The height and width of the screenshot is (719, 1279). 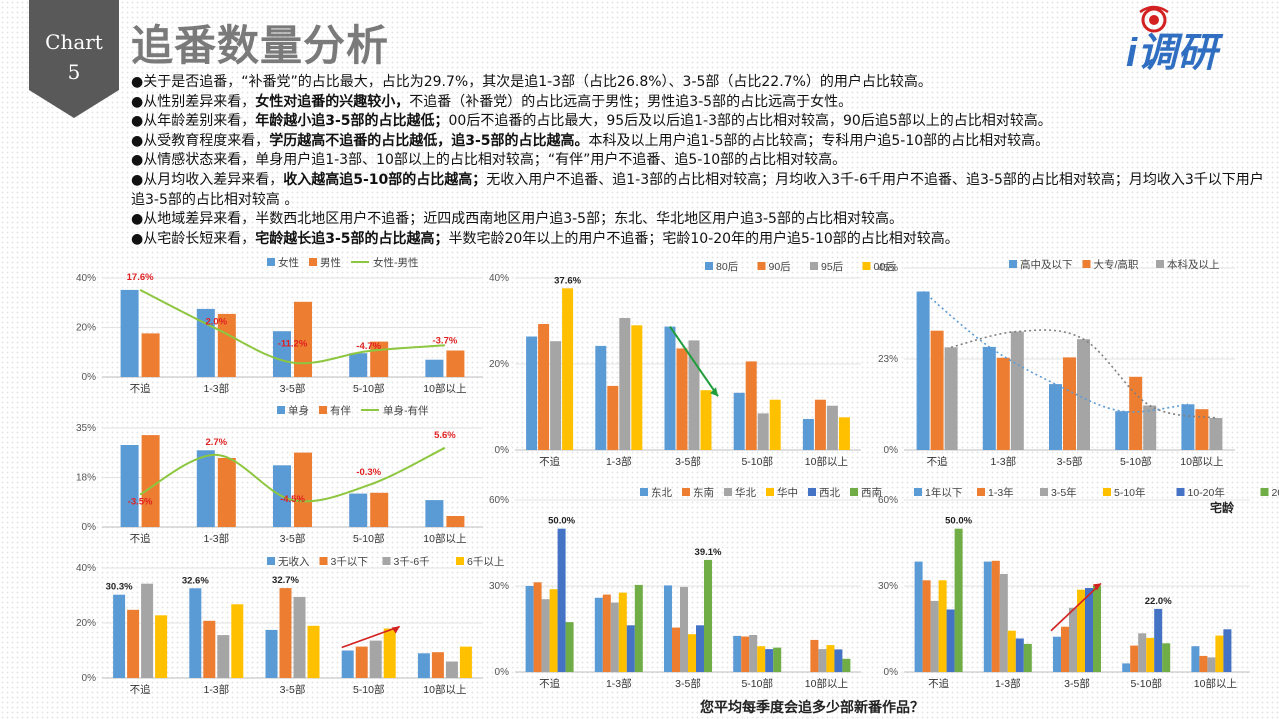 I want to click on legend-label: 单身, so click(x=298, y=410).